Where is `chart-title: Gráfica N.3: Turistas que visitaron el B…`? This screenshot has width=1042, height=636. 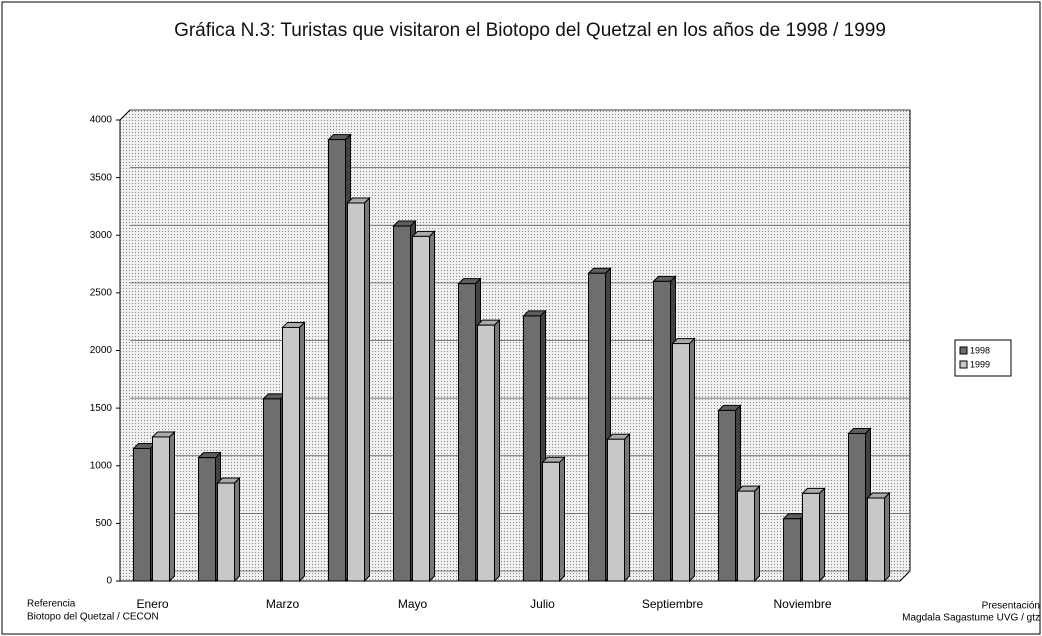
chart-title: Gráfica N.3: Turistas que visitaron el B… is located at coordinates (530, 30).